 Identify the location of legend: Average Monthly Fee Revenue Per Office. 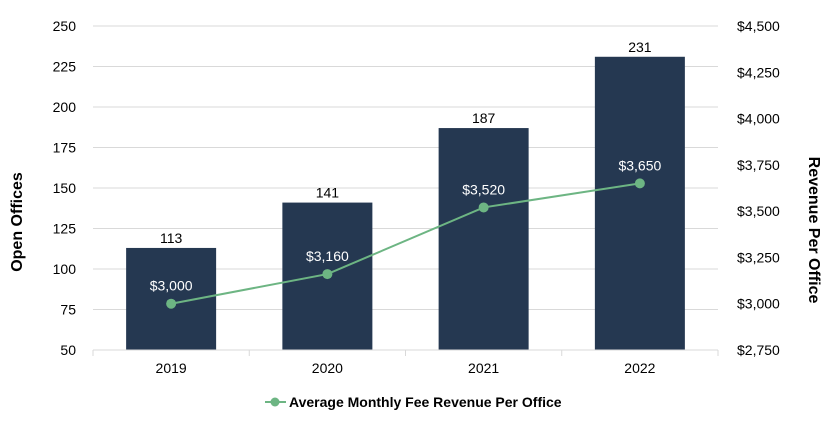
(413, 402).